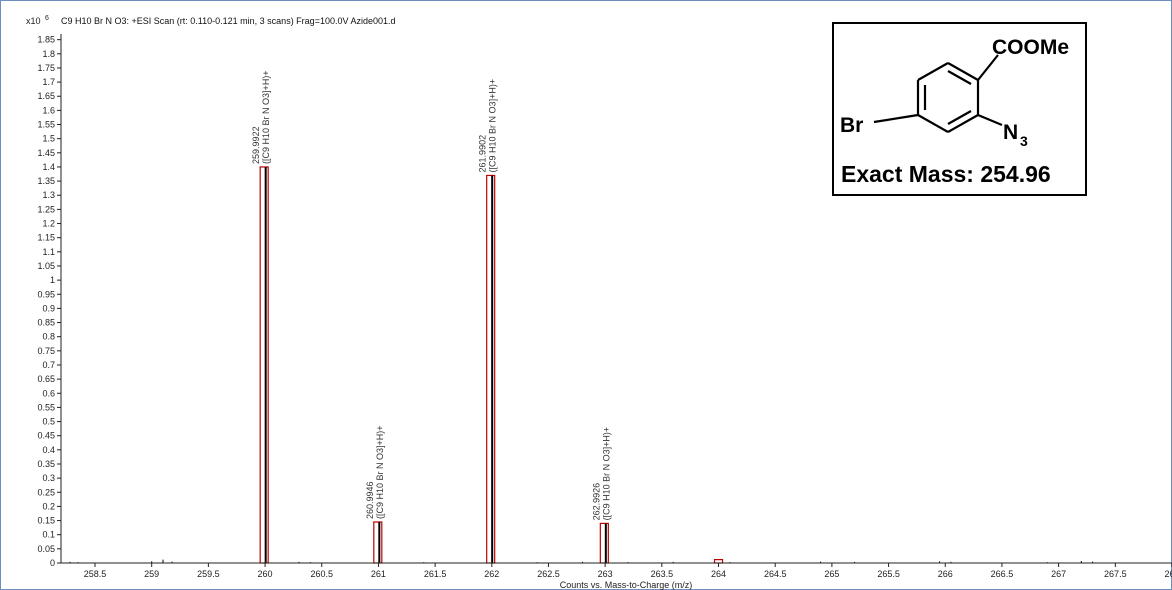  I want to click on y-tick-label: 0.75, so click(46, 351).